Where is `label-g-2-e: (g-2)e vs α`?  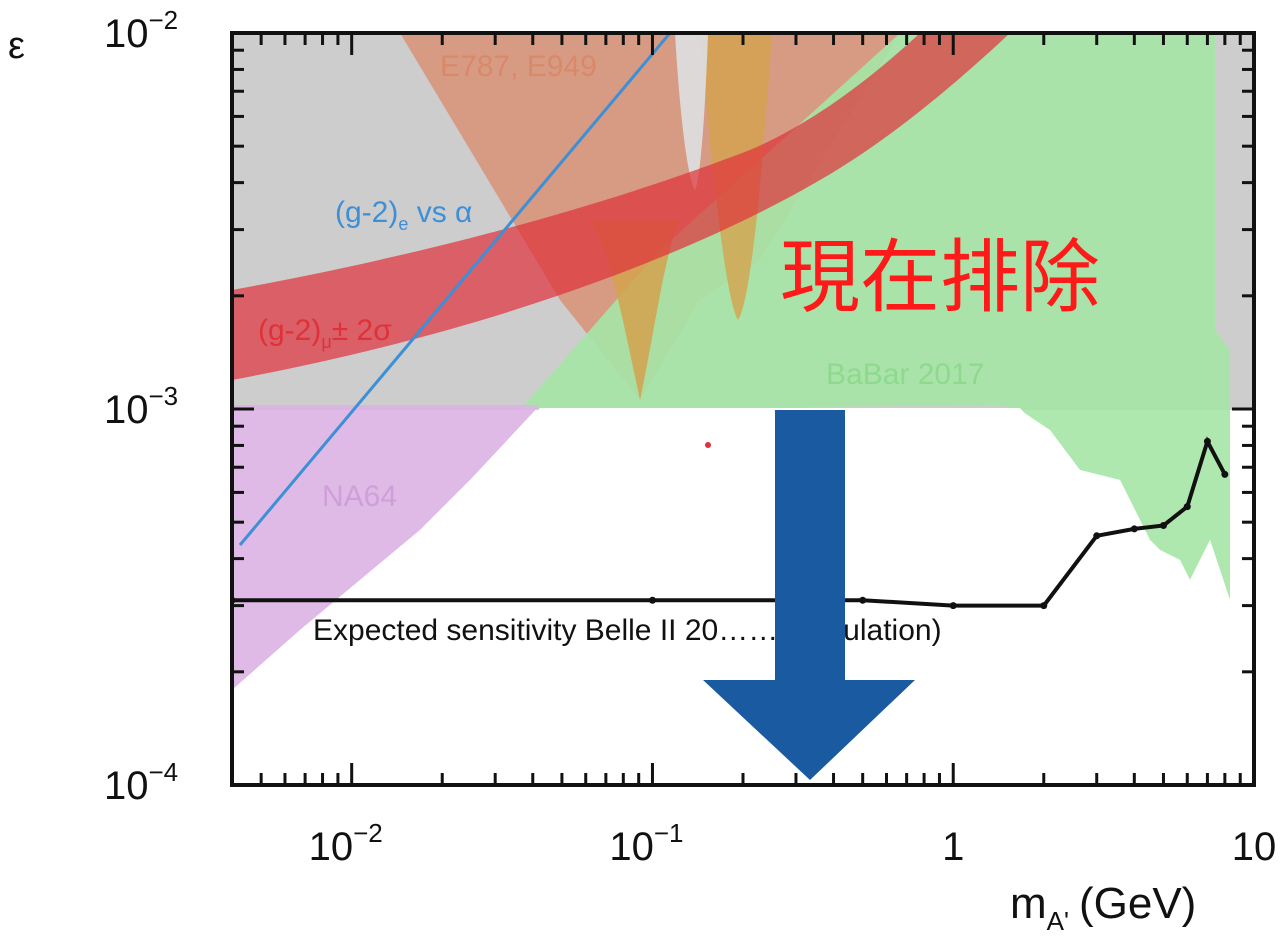 label-g-2-e: (g-2)e vs α is located at coordinates (403, 215).